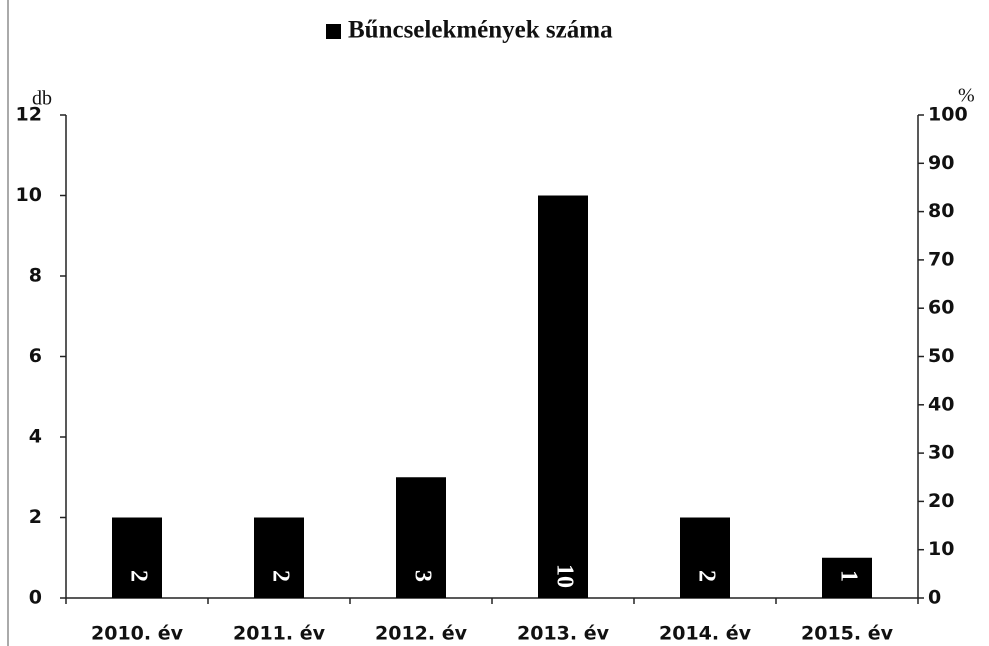 Image resolution: width=989 pixels, height=646 pixels. I want to click on x-tick-label: 2013. év, so click(563, 634).